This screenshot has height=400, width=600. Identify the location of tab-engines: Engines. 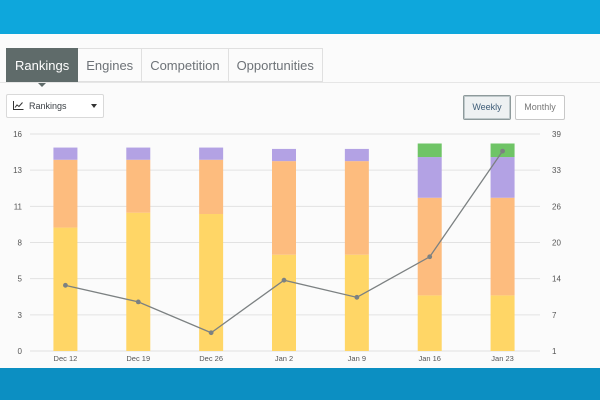
(110, 65).